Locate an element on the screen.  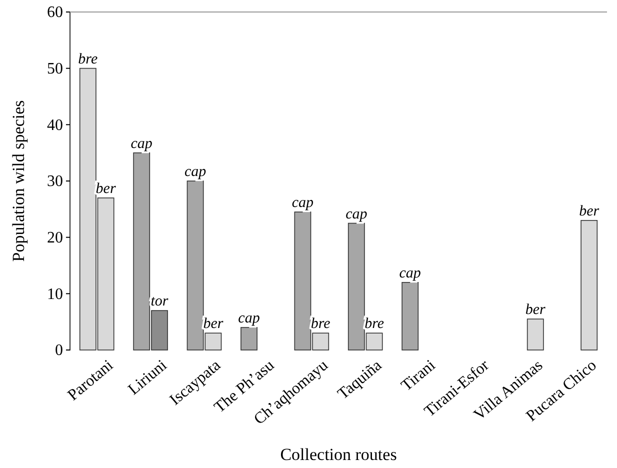
y-tick-label: 30 is located at coordinates (55, 181).